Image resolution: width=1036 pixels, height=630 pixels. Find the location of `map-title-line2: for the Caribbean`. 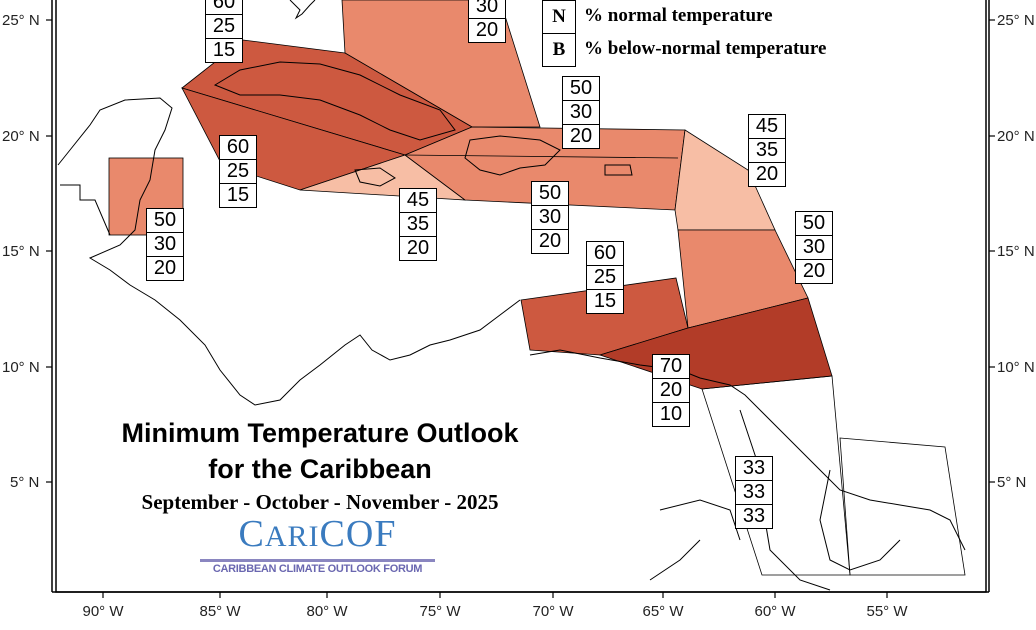

map-title-line2: for the Caribbean is located at coordinates (320, 469).